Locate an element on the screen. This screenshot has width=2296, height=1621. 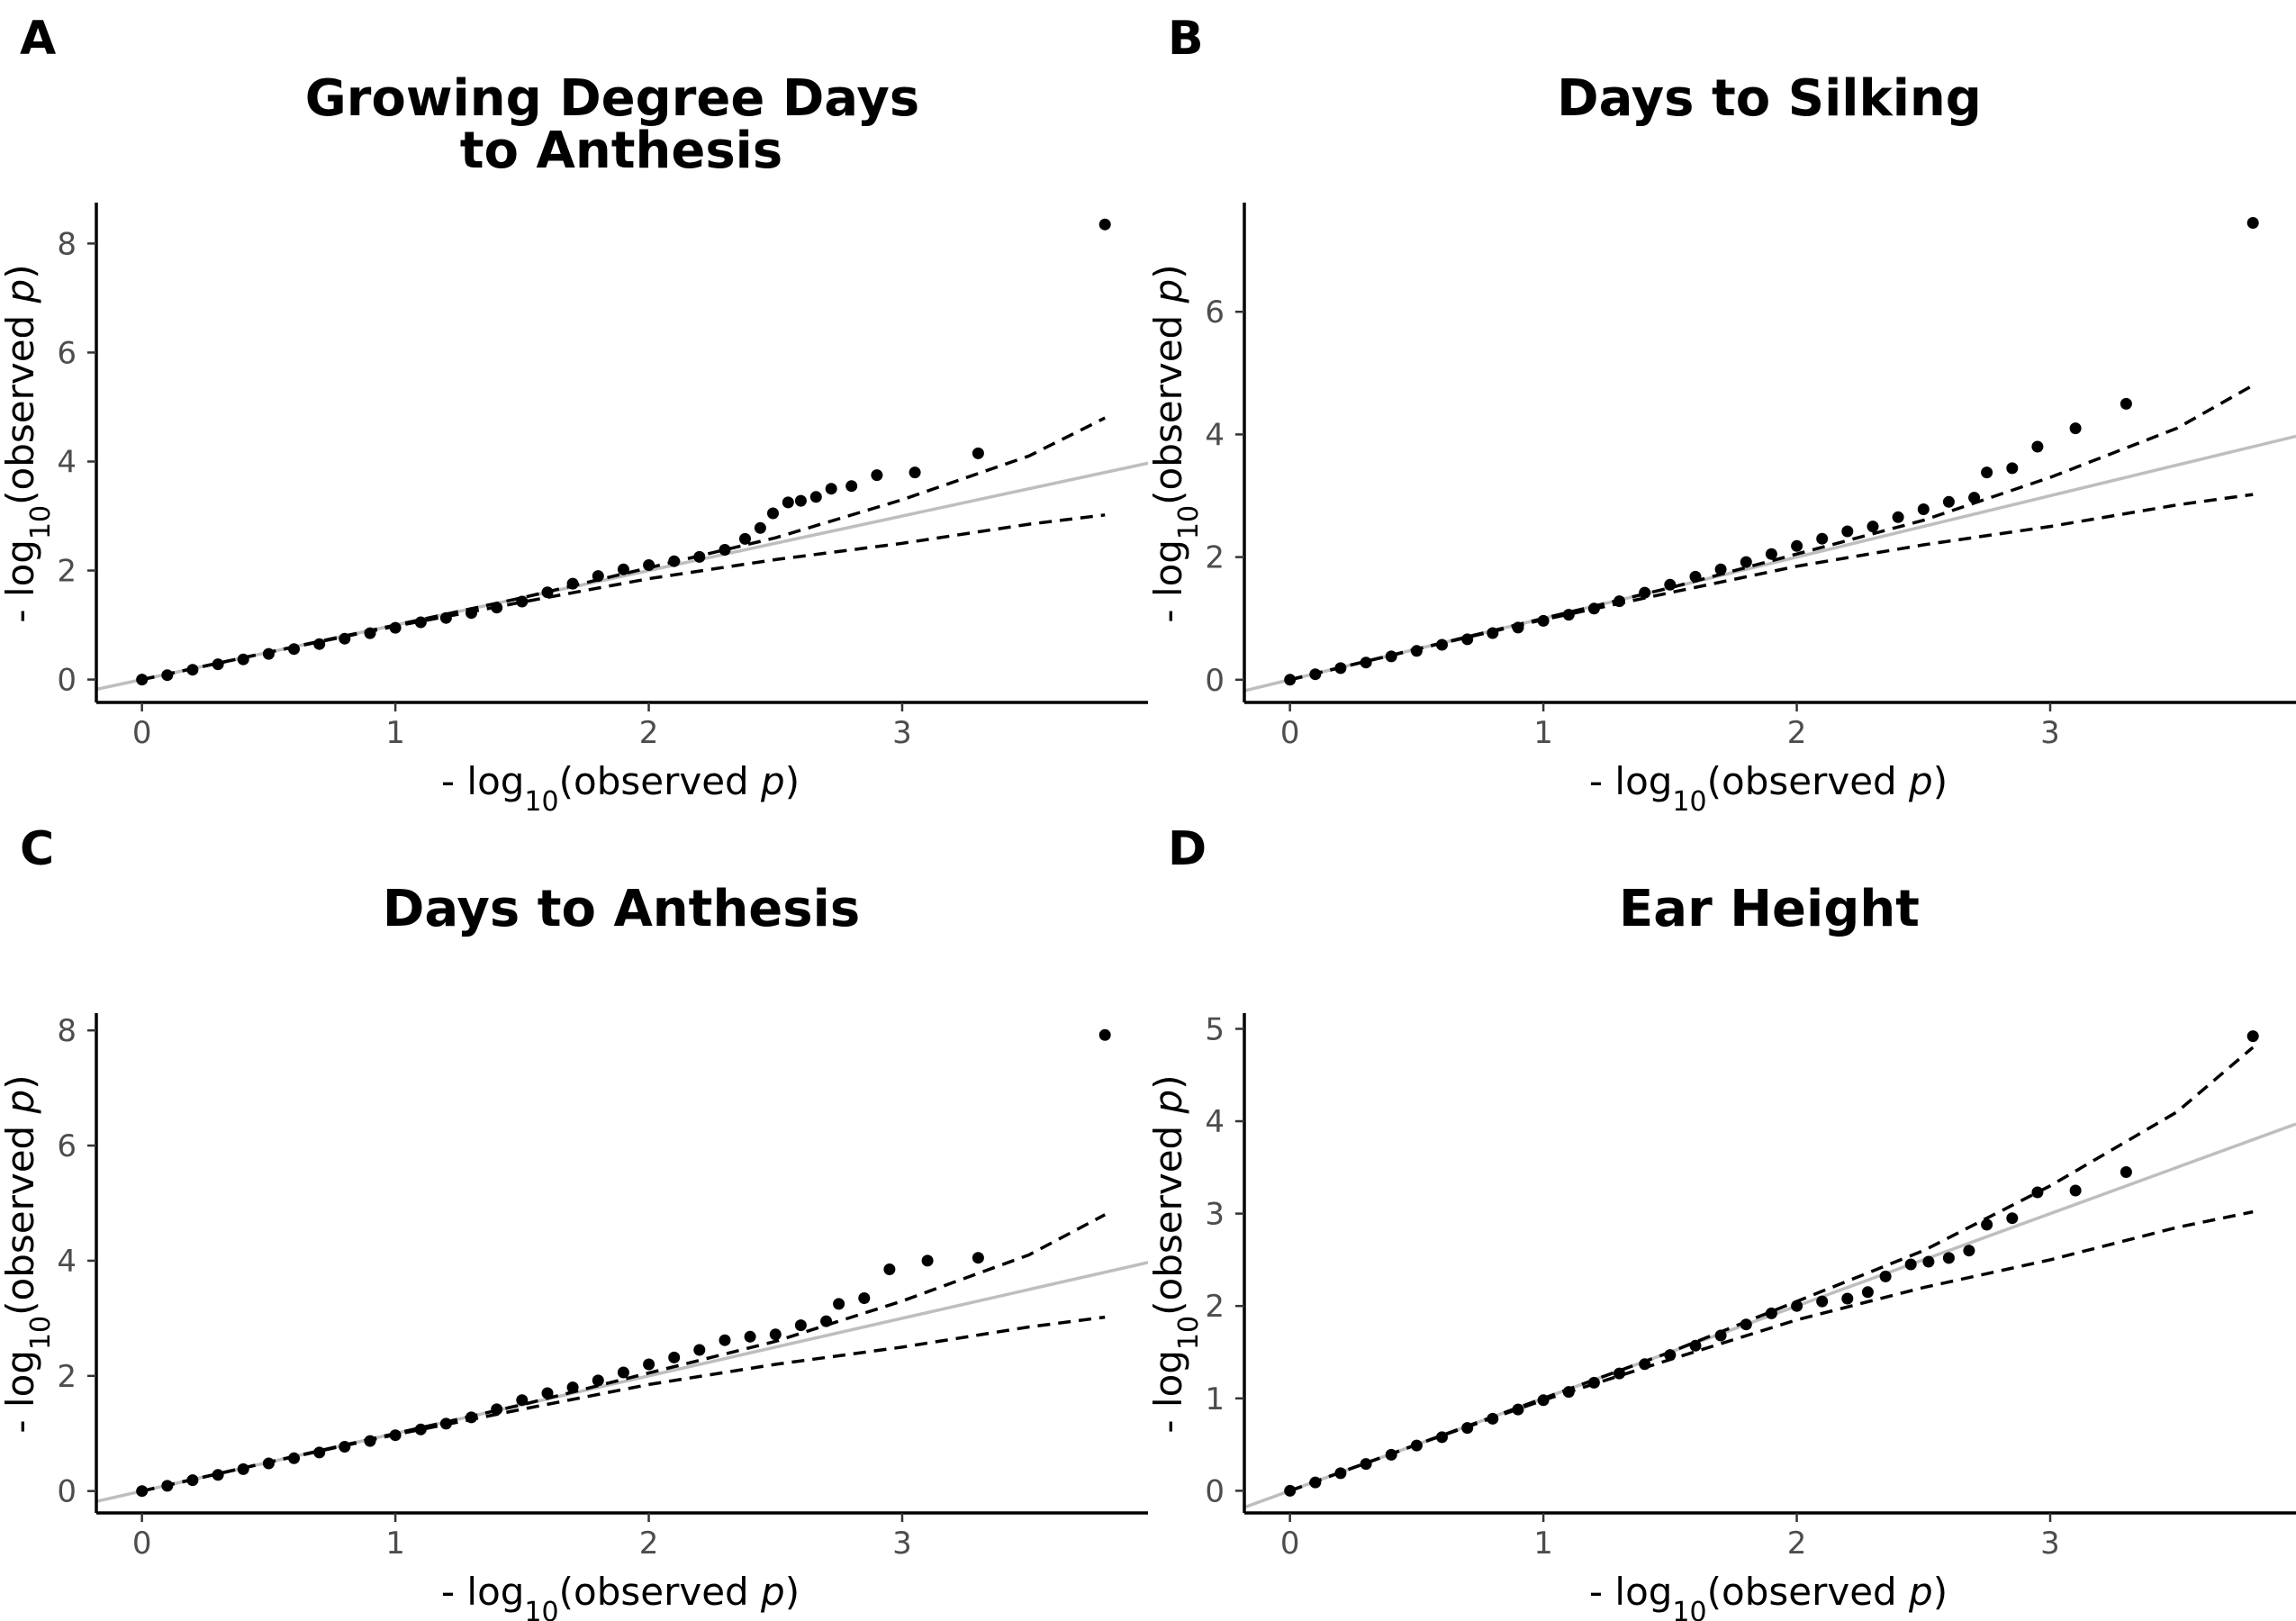
y-tick-label: 3 is located at coordinates (1215, 1215).